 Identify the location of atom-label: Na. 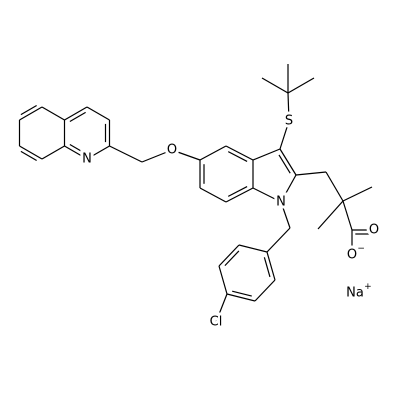
(355, 293).